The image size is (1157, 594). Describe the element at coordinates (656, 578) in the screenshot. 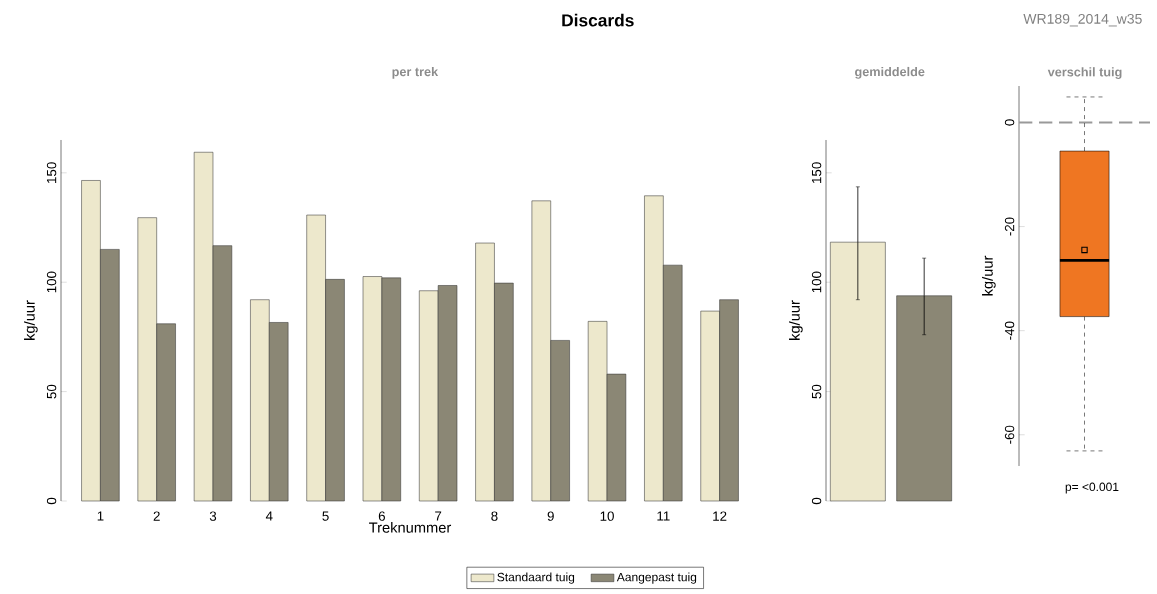

I see `legend-label: Aangepast tuig` at that location.